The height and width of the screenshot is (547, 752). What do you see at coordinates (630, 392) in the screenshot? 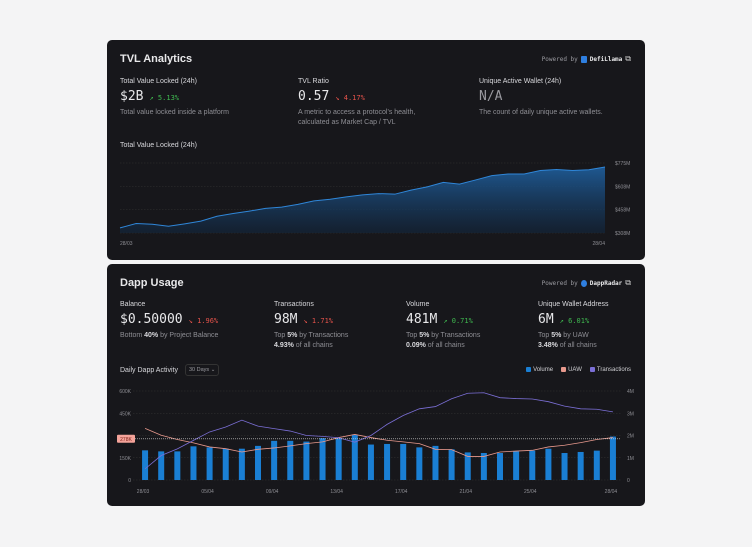
I see `y-right-tick-label: 4M` at bounding box center [630, 392].